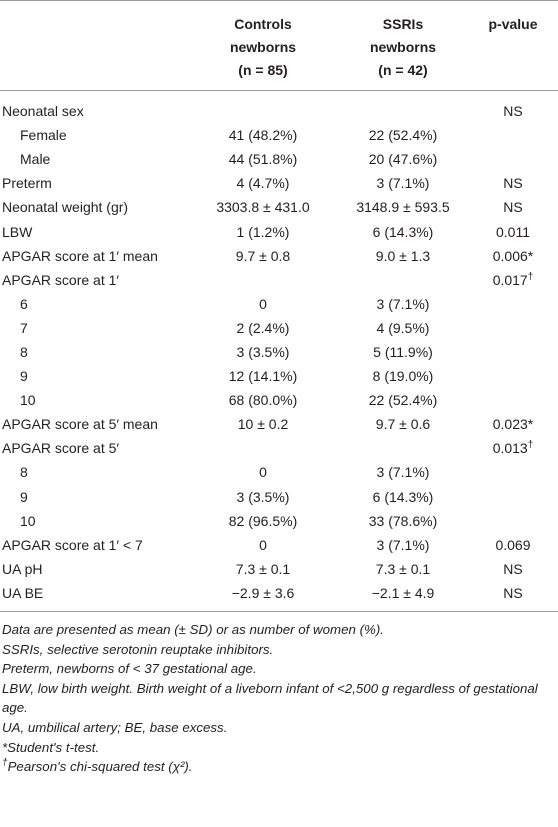 The image size is (558, 827). What do you see at coordinates (80, 424) in the screenshot?
I see `row-label: APGAR score at 5′ mean` at bounding box center [80, 424].